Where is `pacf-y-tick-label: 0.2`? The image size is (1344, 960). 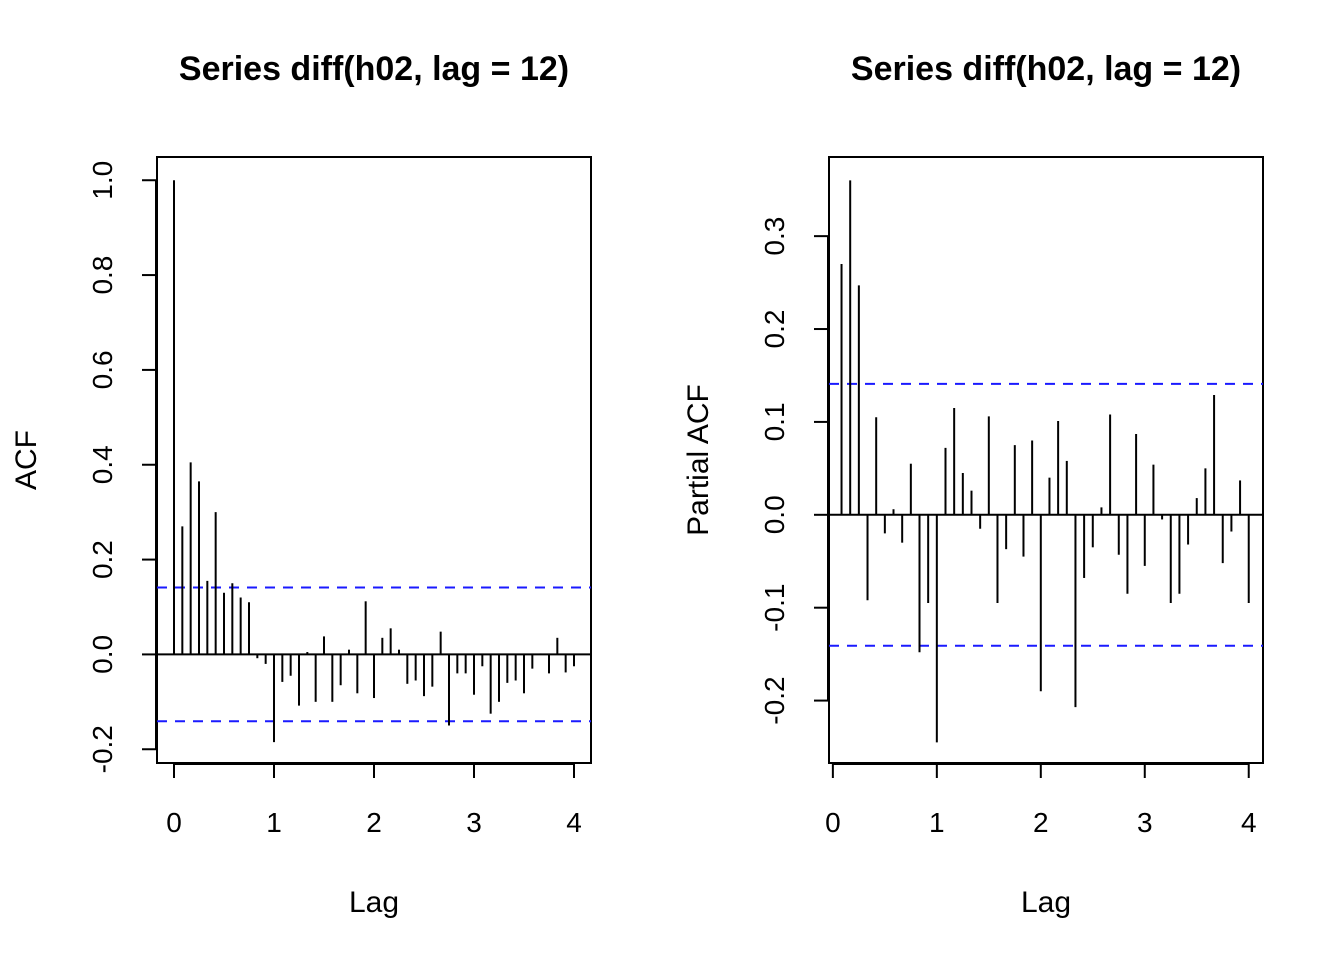
pacf-y-tick-label: 0.2 is located at coordinates (774, 329).